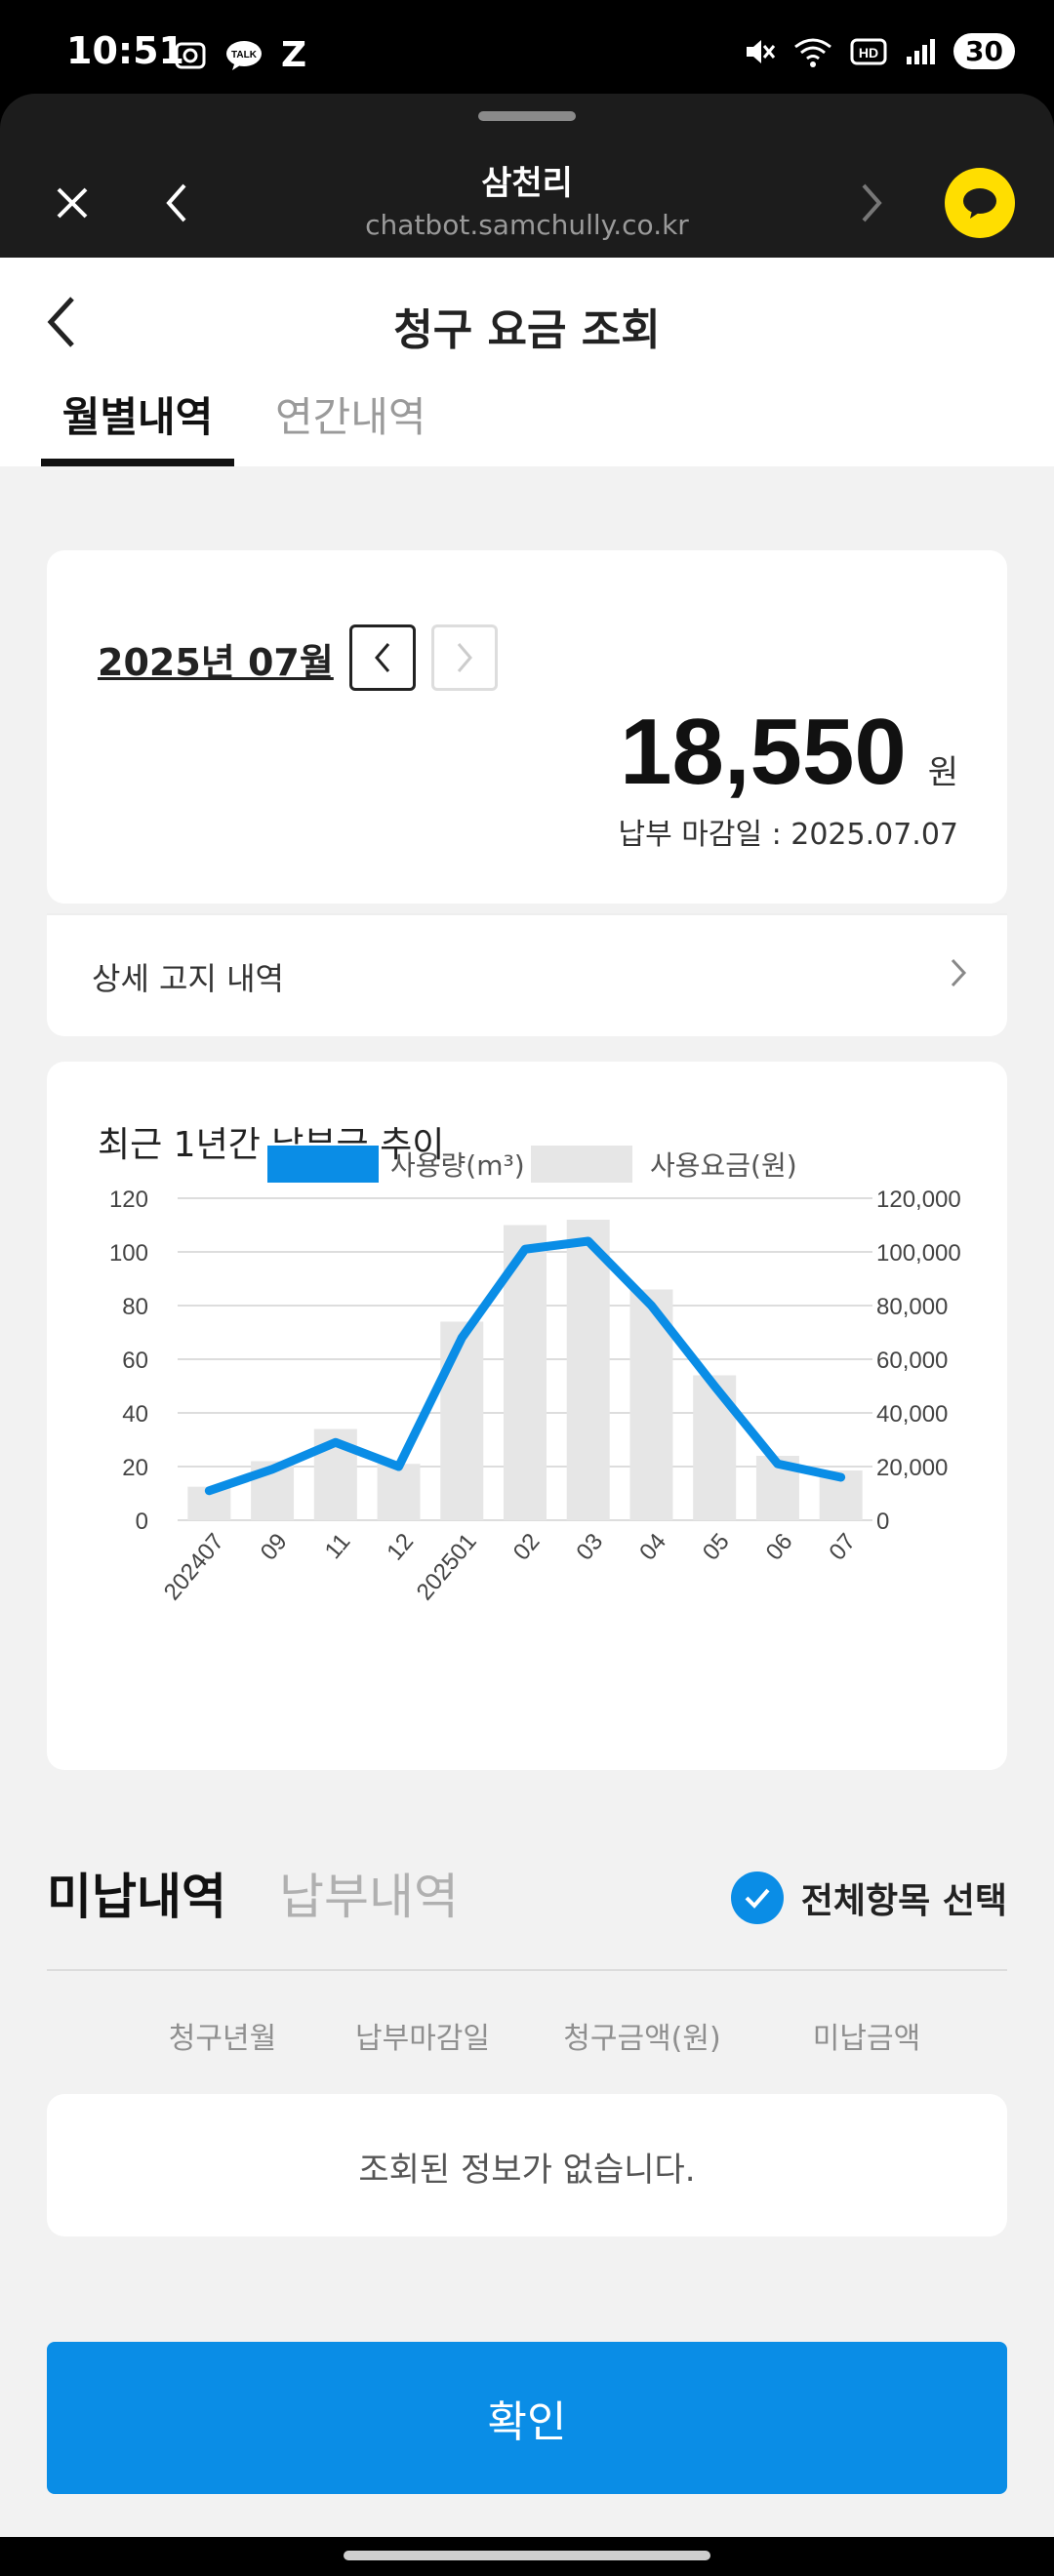 This screenshot has height=2576, width=1054. What do you see at coordinates (293, 55) in the screenshot?
I see `z-notification-icon: Z` at bounding box center [293, 55].